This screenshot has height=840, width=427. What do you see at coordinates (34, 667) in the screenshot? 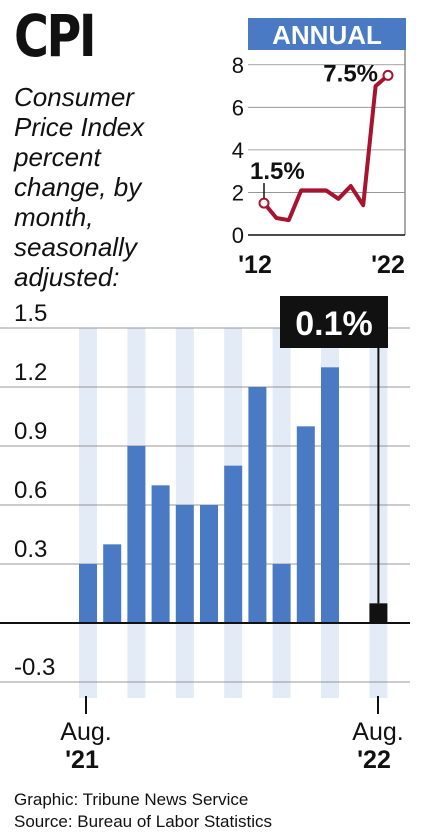
I see `bar-y-tick-label: -0.3` at bounding box center [34, 667].